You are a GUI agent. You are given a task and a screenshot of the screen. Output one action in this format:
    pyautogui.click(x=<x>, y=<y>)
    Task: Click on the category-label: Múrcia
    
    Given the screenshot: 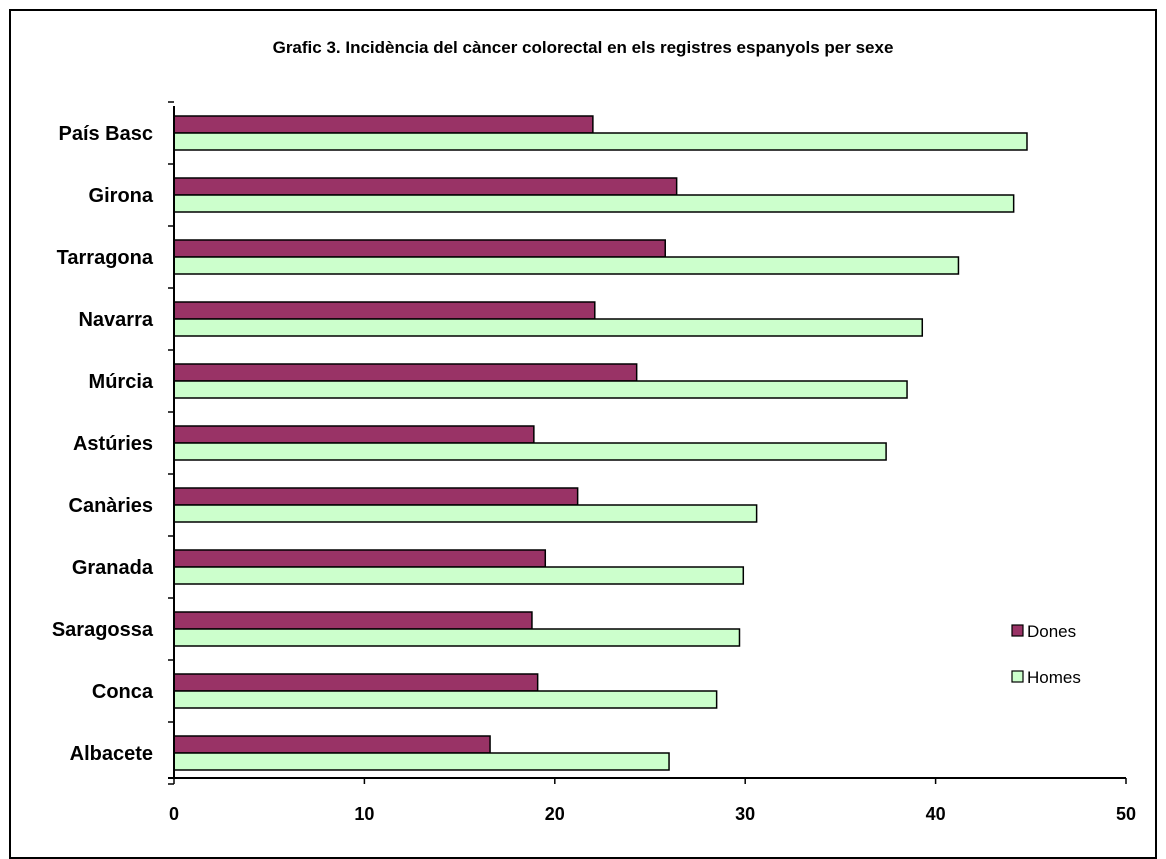 What is the action you would take?
    pyautogui.click(x=121, y=382)
    